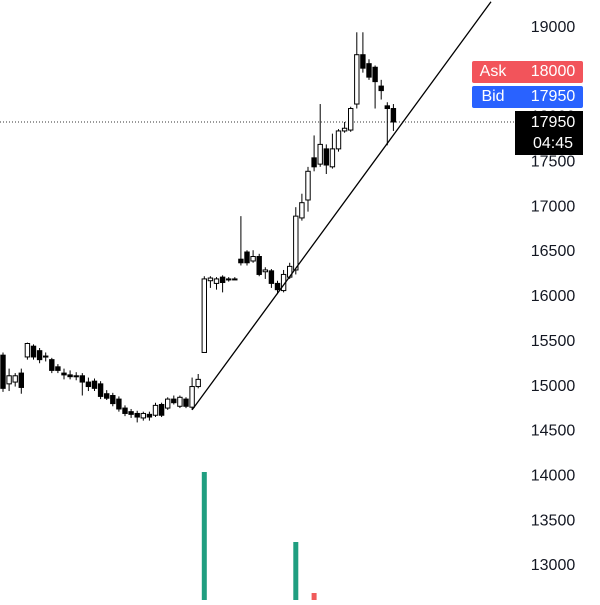  I want to click on y-tick-label: 16500, so click(553, 251).